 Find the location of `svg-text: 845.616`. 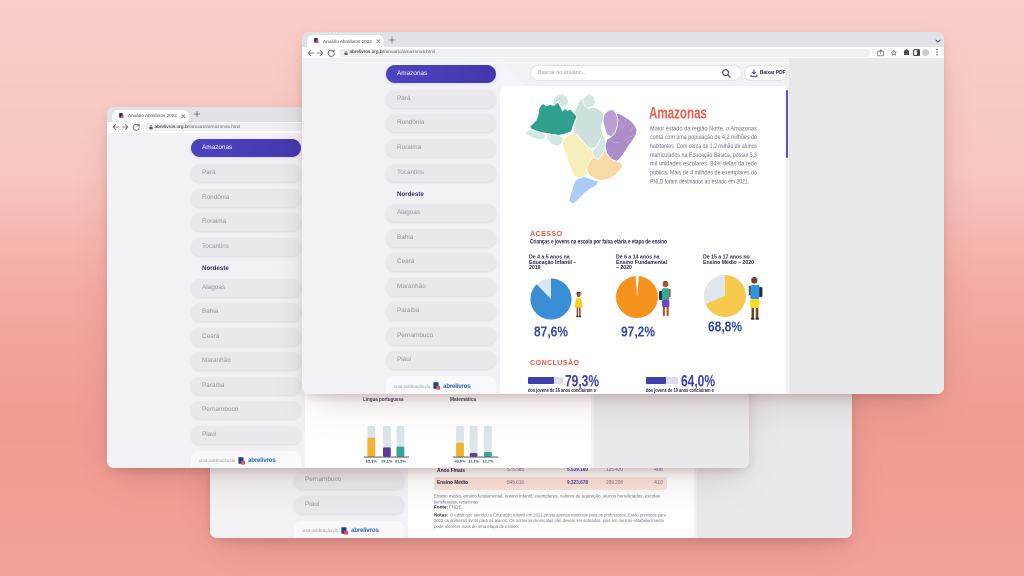

svg-text: 845.616 is located at coordinates (515, 483).